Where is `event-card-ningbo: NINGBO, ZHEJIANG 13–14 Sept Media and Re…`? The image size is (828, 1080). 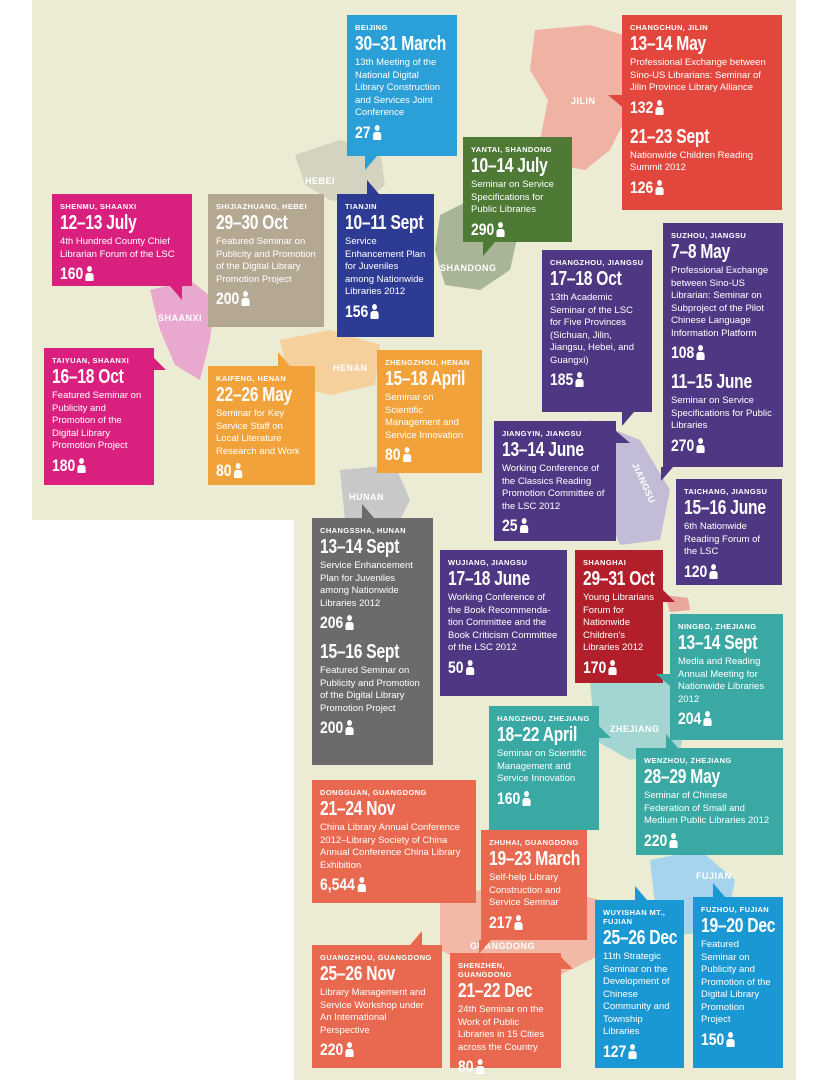 event-card-ningbo: NINGBO, ZHEJIANG 13–14 Sept Media and Re… is located at coordinates (719, 677).